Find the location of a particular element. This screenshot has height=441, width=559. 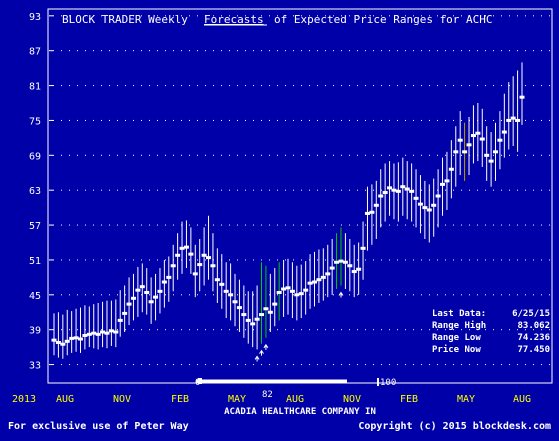

time-scrollbar: 0 82 100 is located at coordinates (295, 389).